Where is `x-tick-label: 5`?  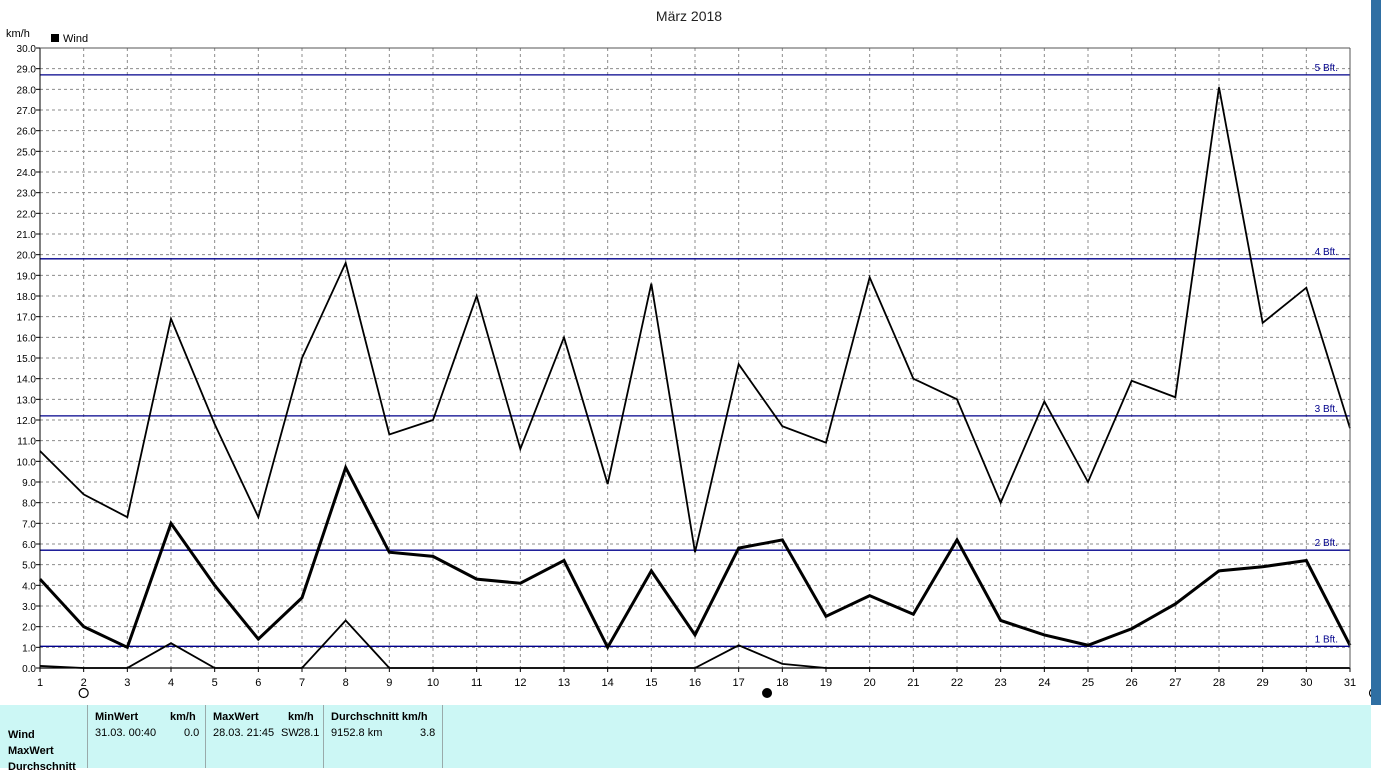 x-tick-label: 5 is located at coordinates (215, 683).